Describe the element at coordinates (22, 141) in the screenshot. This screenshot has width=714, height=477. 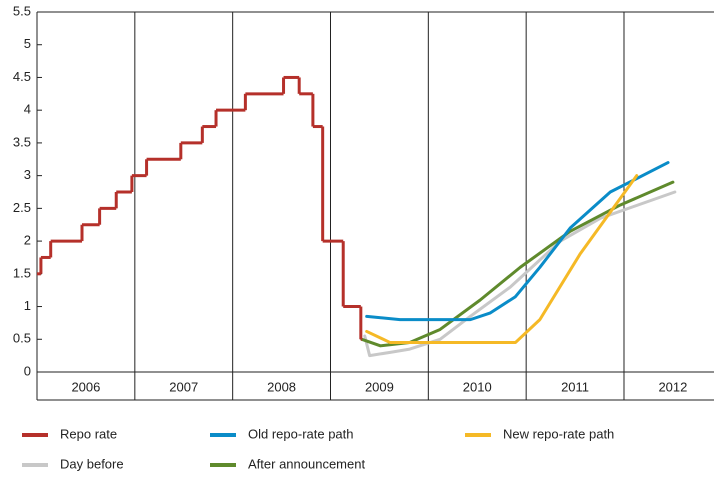
I see `y-tick-label: 3.5` at that location.